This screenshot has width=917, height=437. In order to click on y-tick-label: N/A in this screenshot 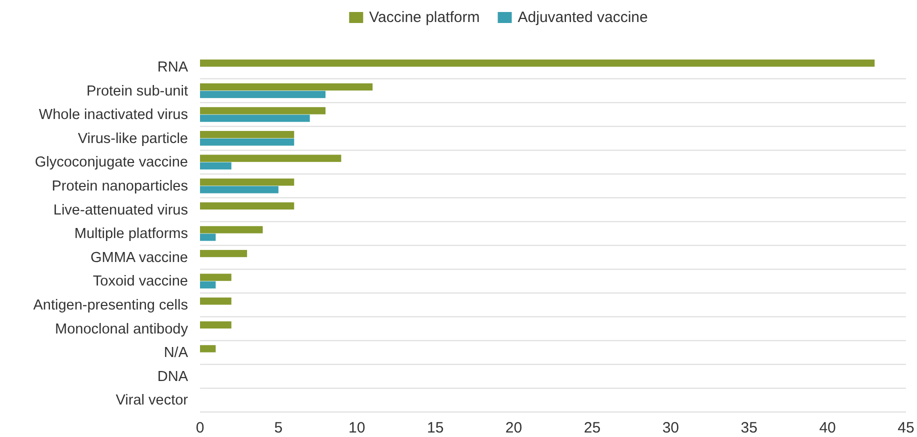, I will do `click(176, 353)`.